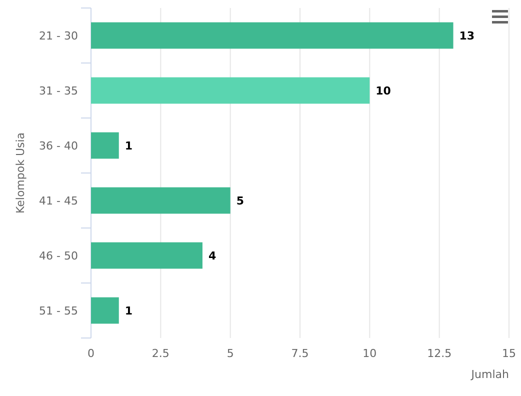 The height and width of the screenshot is (396, 521). I want to click on data-label: 13, so click(467, 36).